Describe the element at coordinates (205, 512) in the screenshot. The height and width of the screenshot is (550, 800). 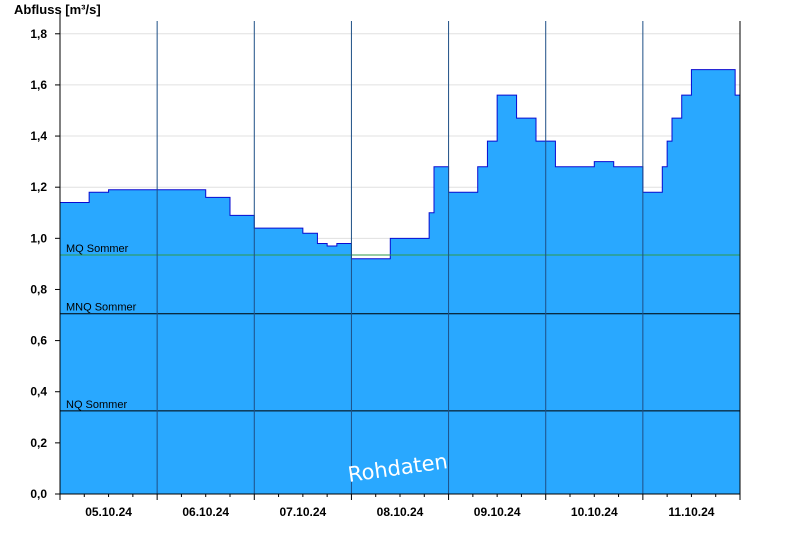
I see `x-tick-label: 06.10.24` at that location.